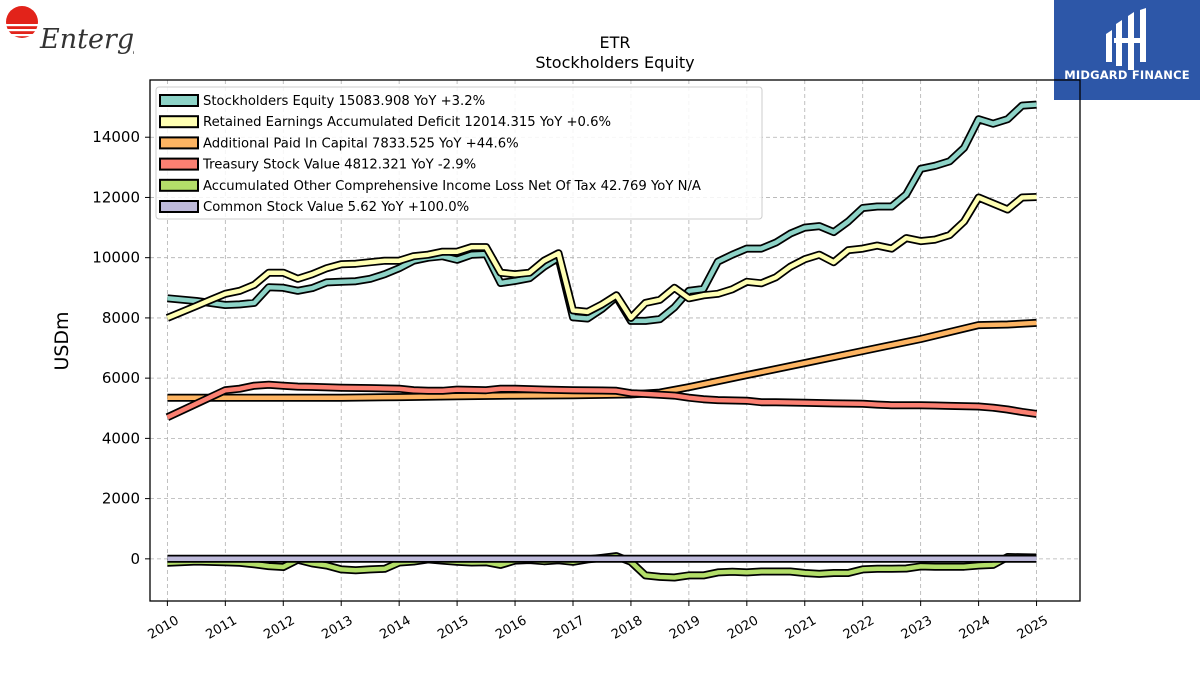  What do you see at coordinates (859, 628) in the screenshot?
I see `x-tick-label: 2022` at bounding box center [859, 628].